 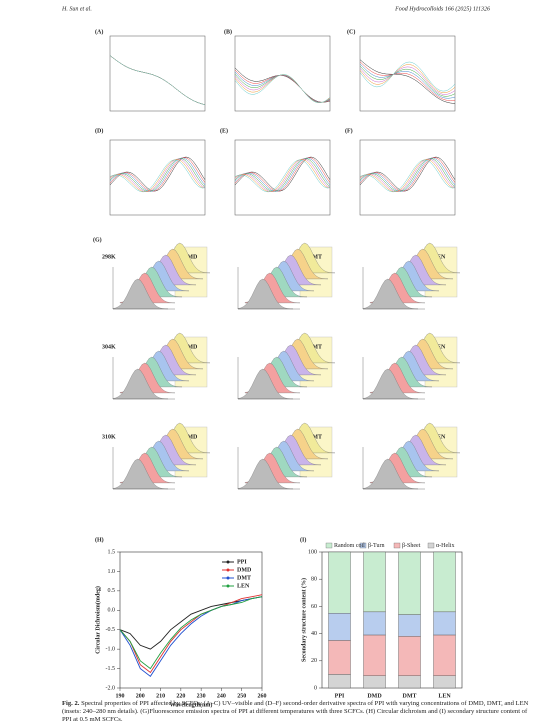 What do you see at coordinates (112, 572) in the screenshot?
I see `y-tick-label: 1.0` at bounding box center [112, 572].